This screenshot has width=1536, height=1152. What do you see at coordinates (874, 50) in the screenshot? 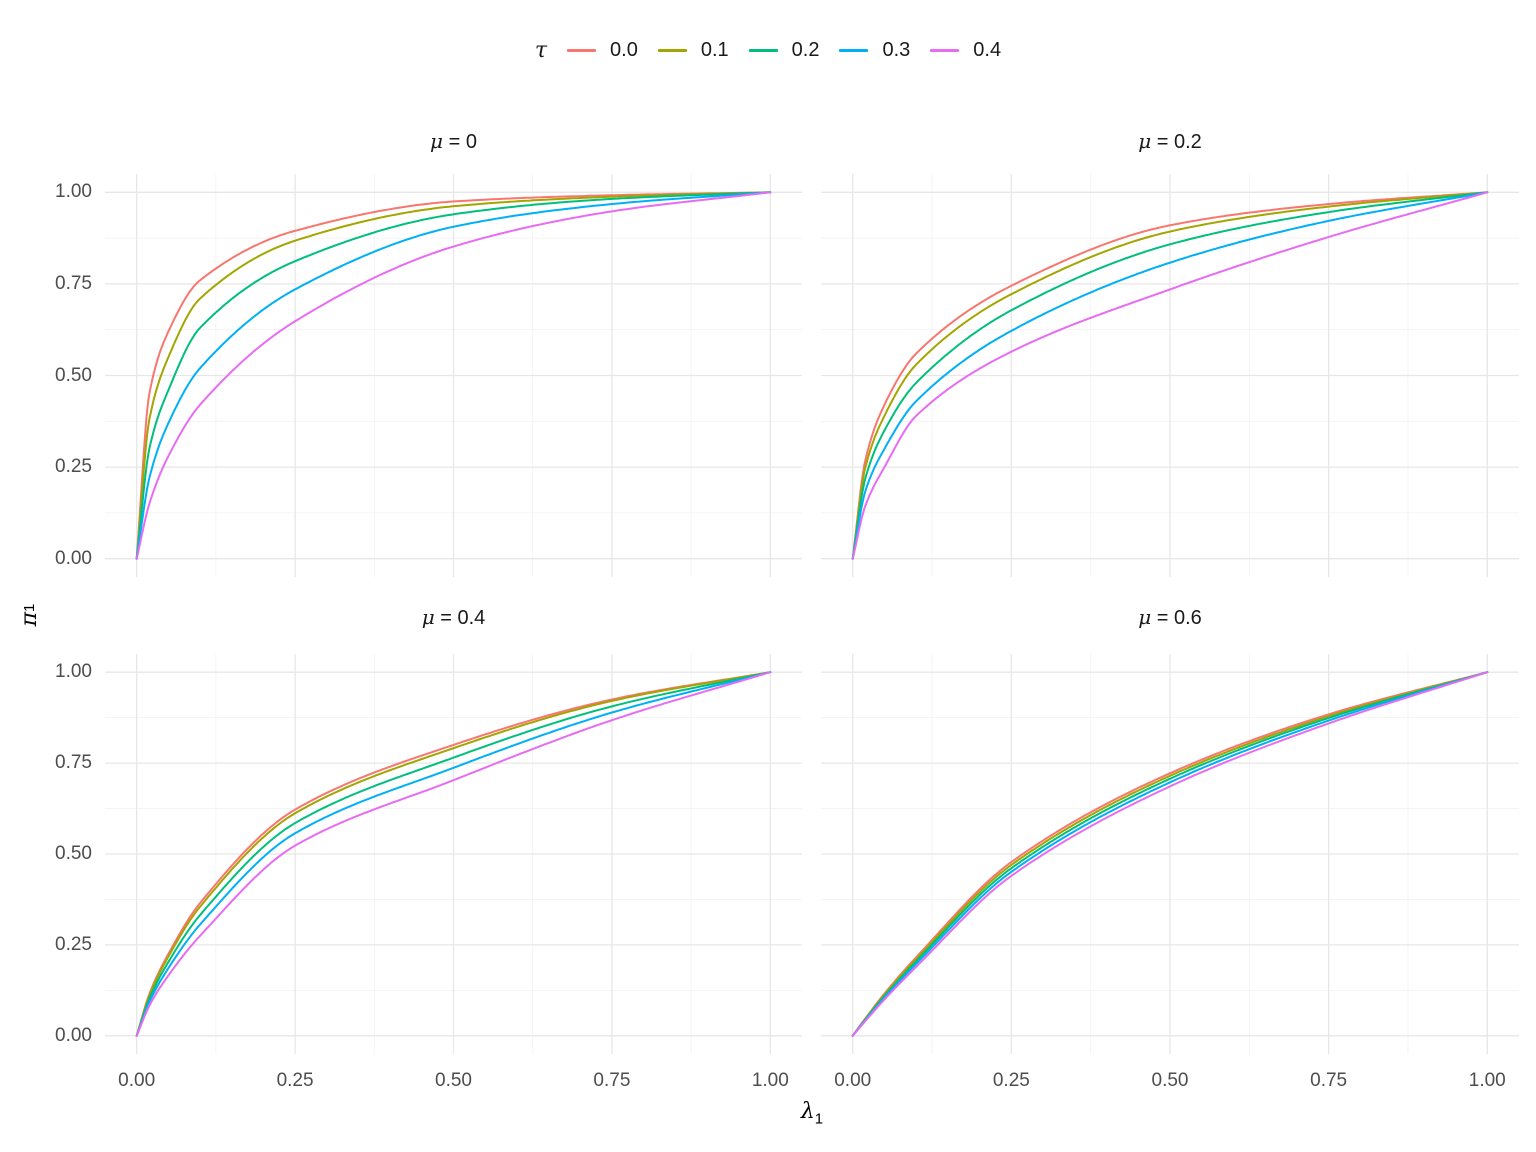
I see `legend-entry-tau-0.3: 0.3` at bounding box center [874, 50].